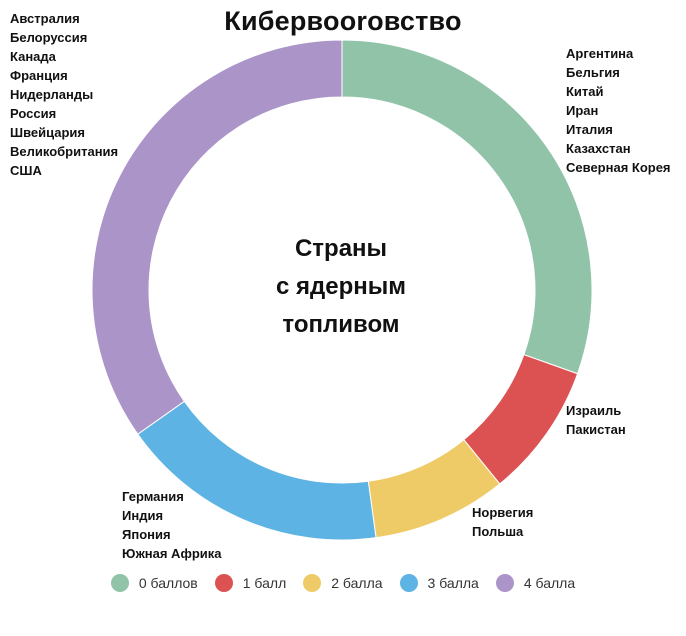  What do you see at coordinates (341, 324) in the screenshot?
I see `center-label-line-3: топливом` at bounding box center [341, 324].